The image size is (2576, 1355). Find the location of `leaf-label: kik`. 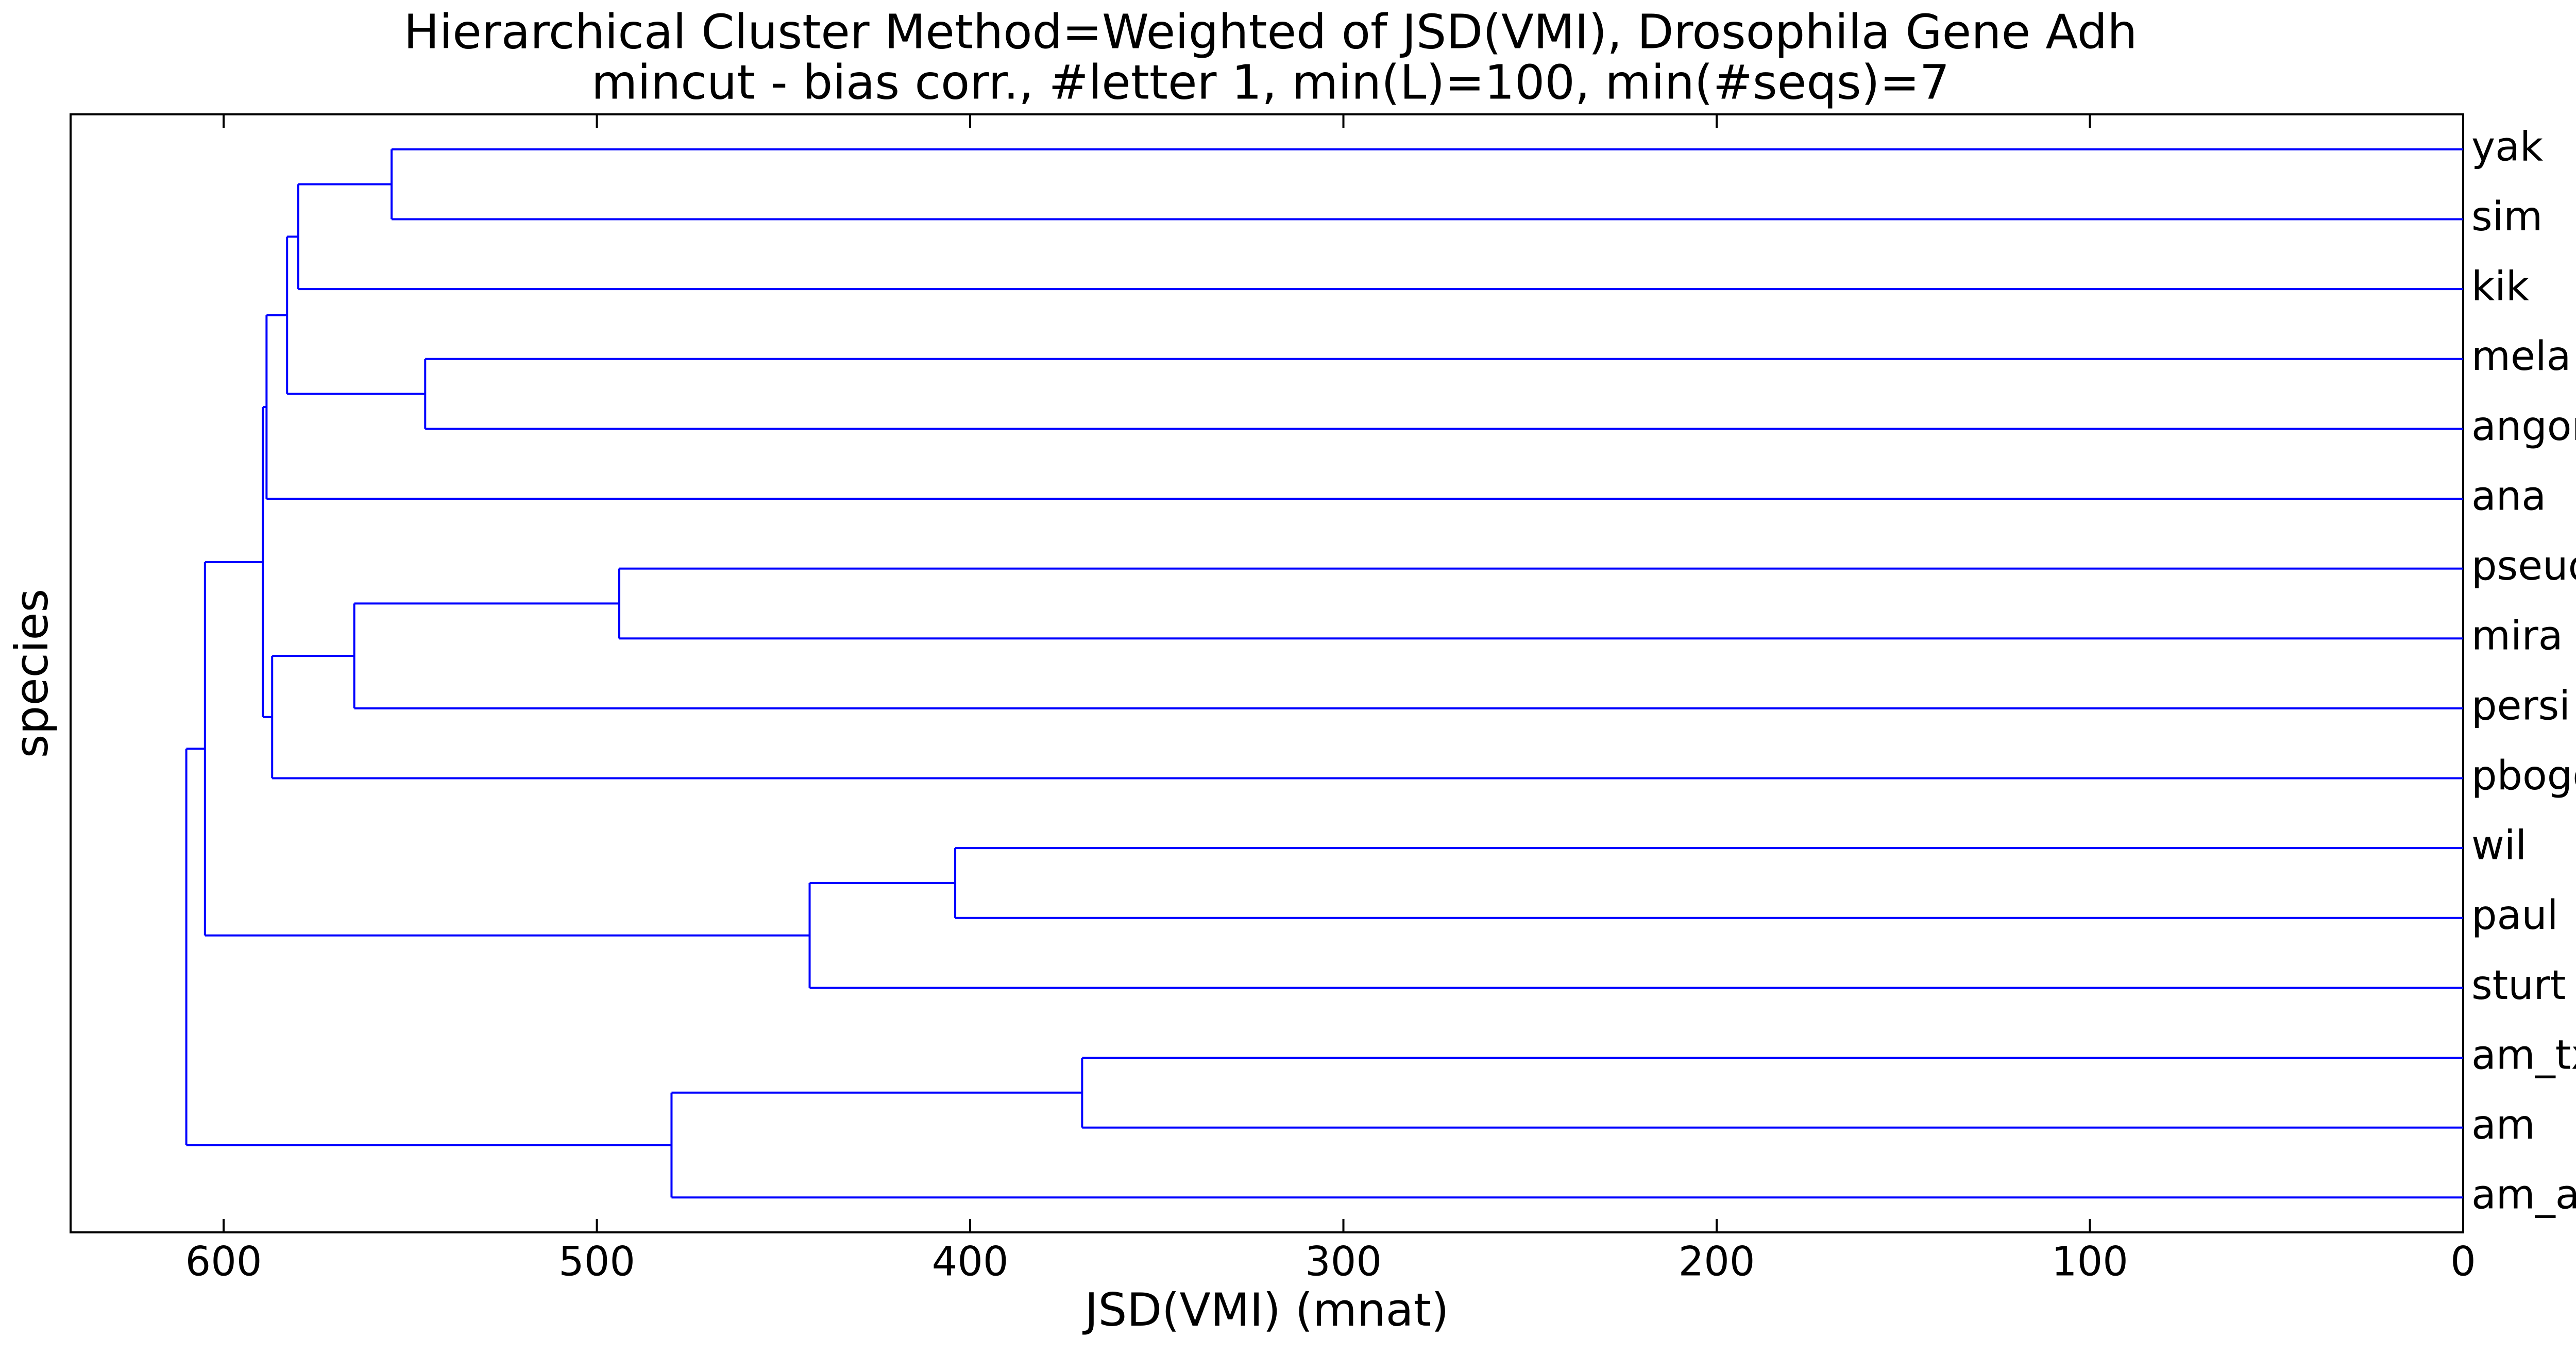

leaf-label: kik is located at coordinates (2500, 287).